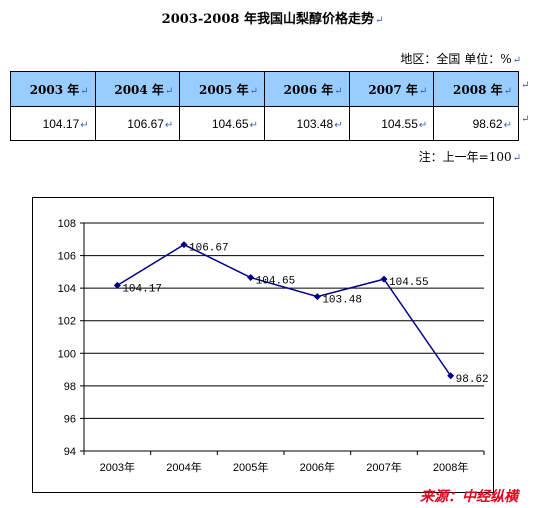 This screenshot has height=508, width=545. What do you see at coordinates (70, 419) in the screenshot?
I see `y-tick-label: 96` at bounding box center [70, 419].